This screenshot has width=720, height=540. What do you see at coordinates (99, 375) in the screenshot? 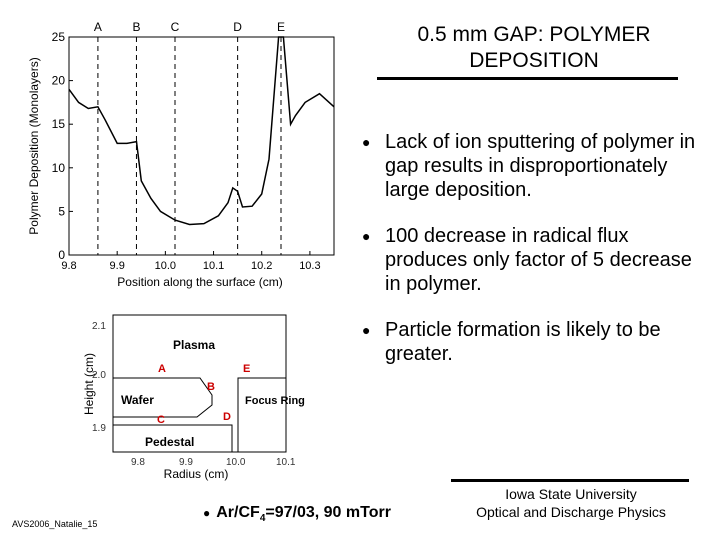
I see `schematic-ytick: 2.0` at bounding box center [99, 375].